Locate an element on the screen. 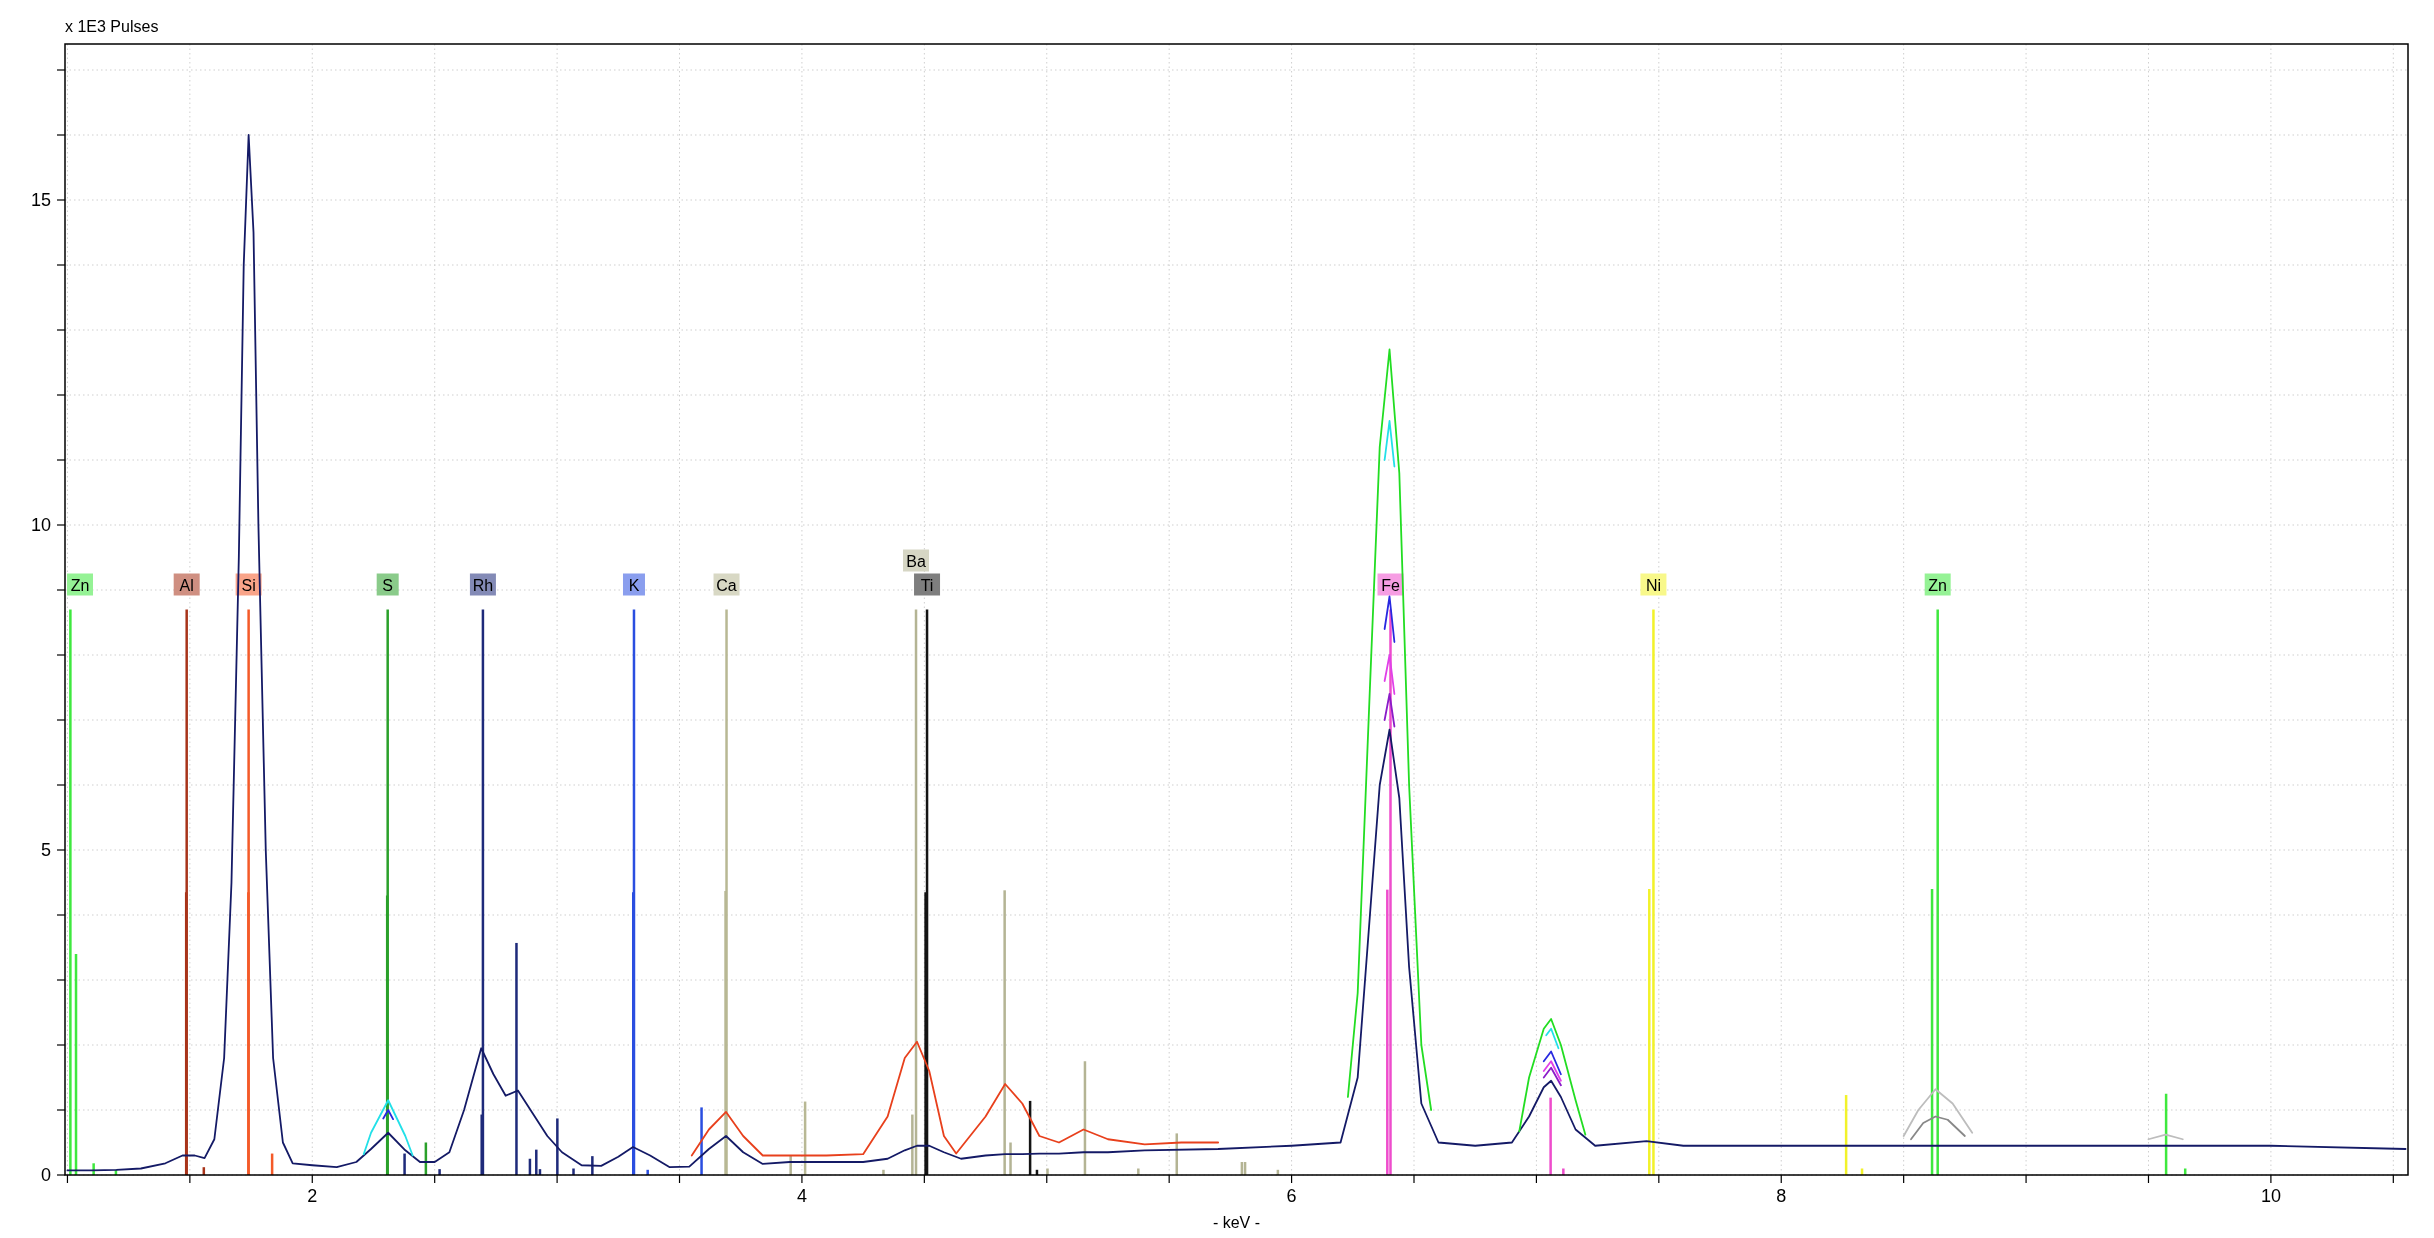  y-tick-label: 15 is located at coordinates (40, 200).